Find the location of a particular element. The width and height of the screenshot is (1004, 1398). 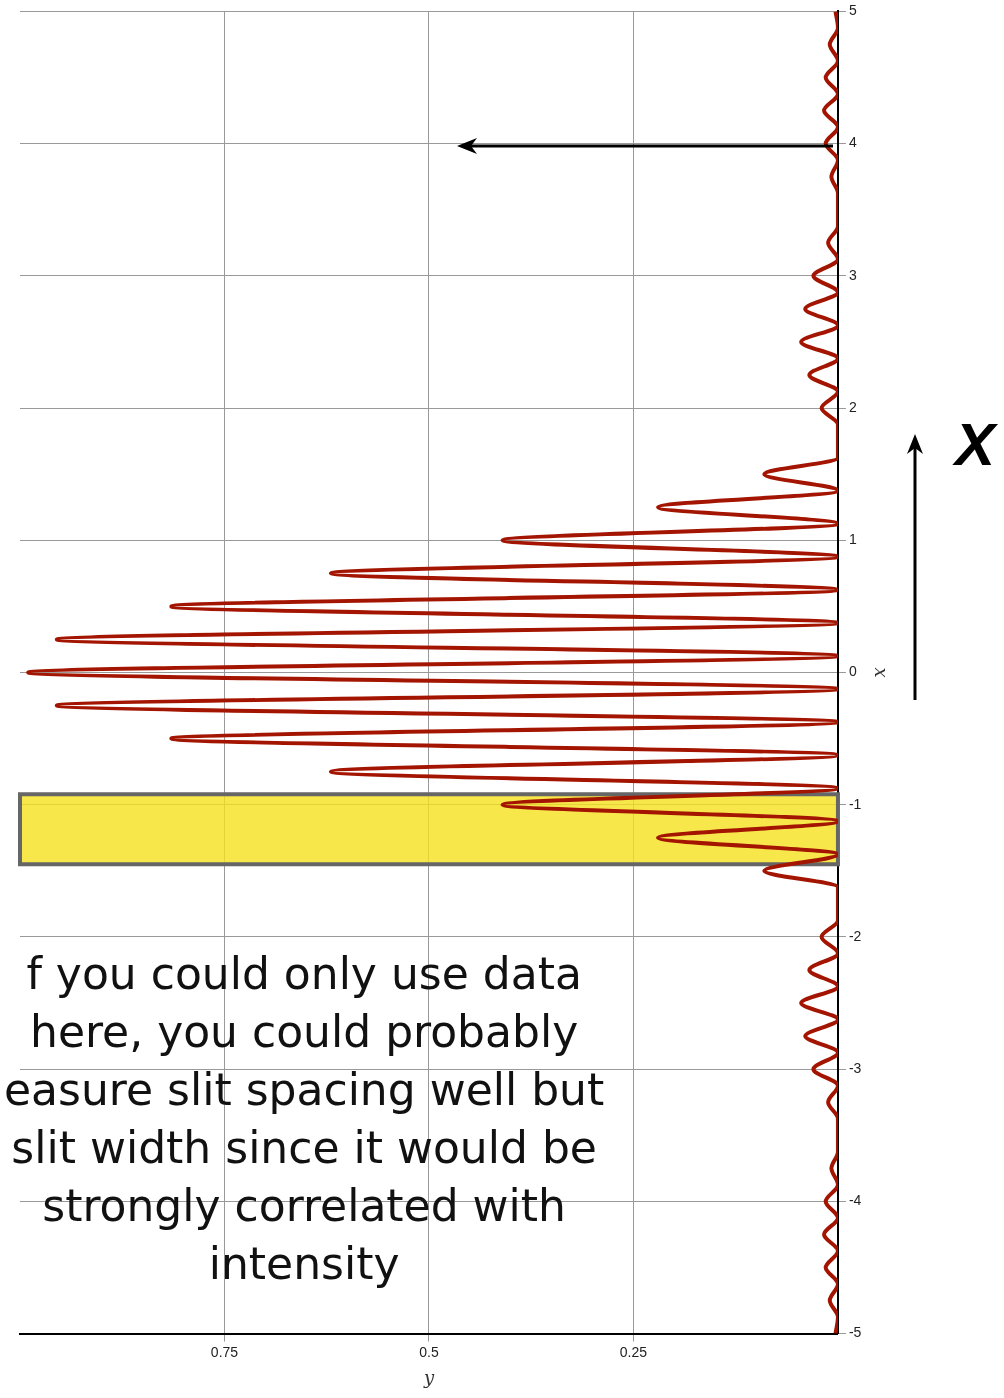

y-tick-label: -1 is located at coordinates (855, 803).